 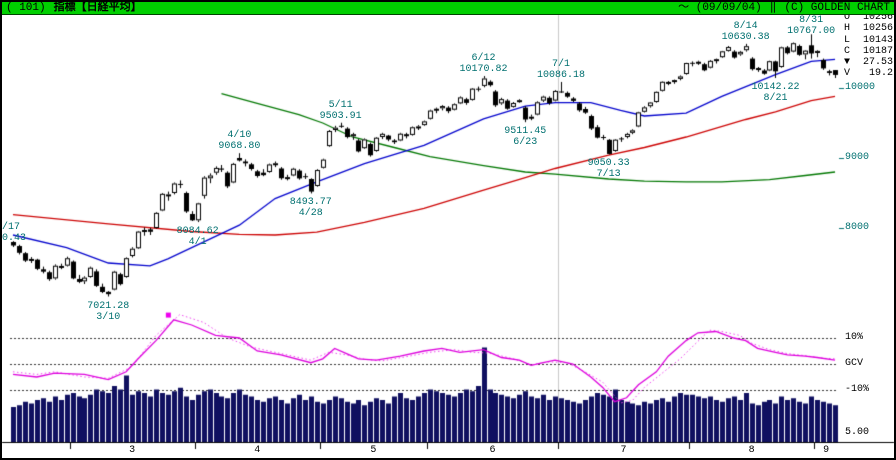 I want to click on osc-upper-threshold-label: 10%, so click(x=854, y=337).